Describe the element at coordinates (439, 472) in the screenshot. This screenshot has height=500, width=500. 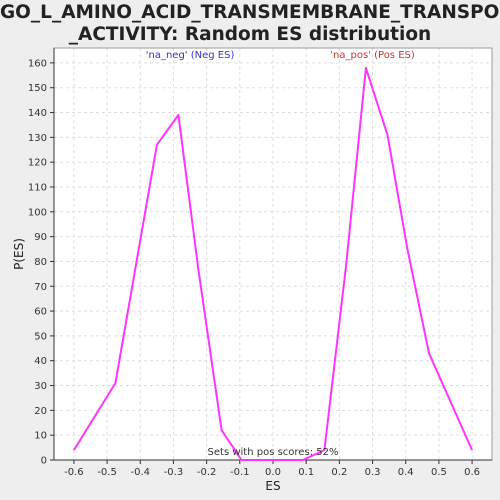
I see `x-tick-label: 0.5` at that location.